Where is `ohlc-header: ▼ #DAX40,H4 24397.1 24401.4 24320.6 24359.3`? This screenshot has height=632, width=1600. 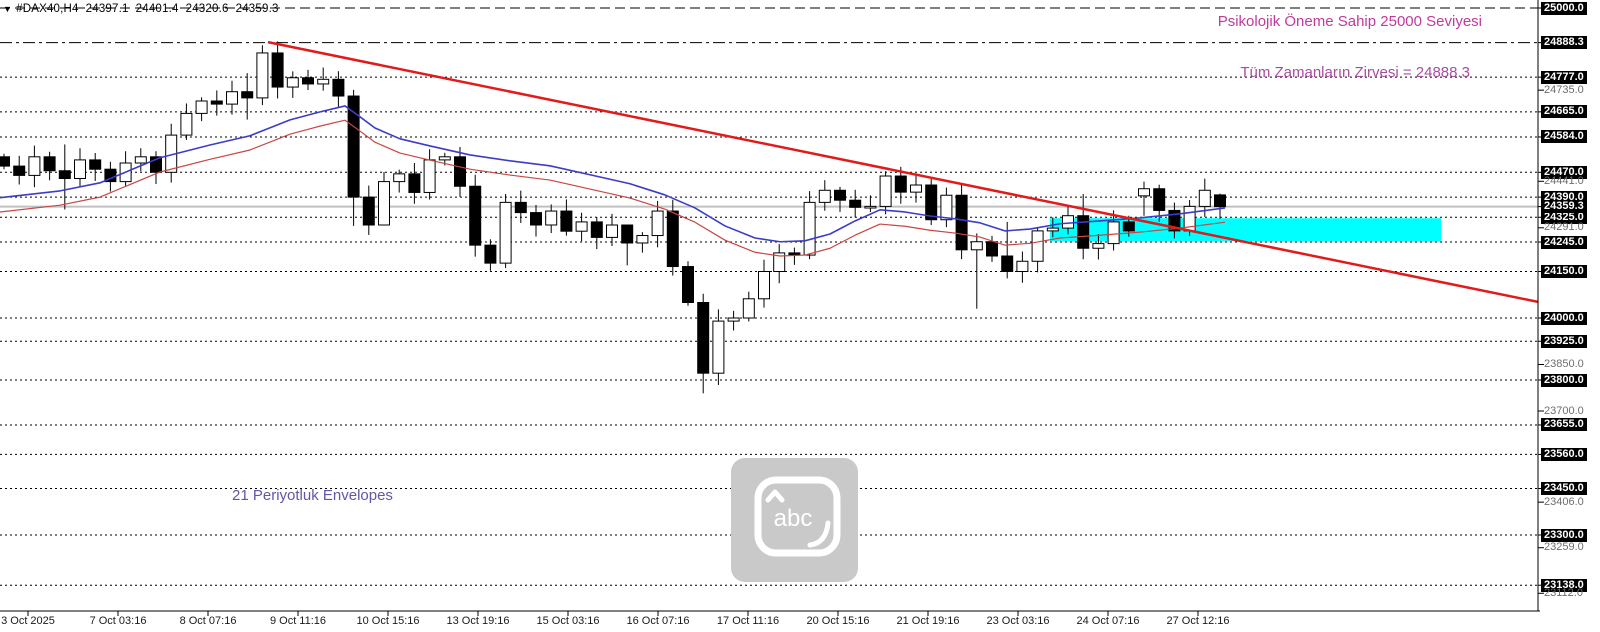 ohlc-header: ▼ #DAX40,H4 24397.1 24401.4 24320.6 24359.3 is located at coordinates (144, 9).